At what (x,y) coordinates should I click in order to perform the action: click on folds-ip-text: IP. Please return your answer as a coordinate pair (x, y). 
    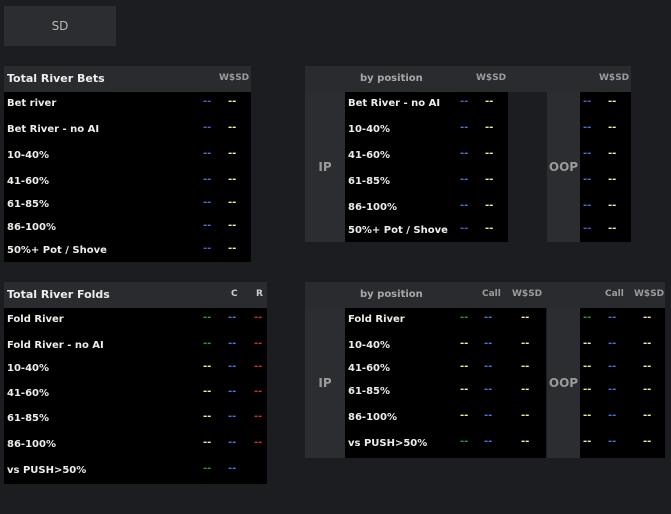
    Looking at the image, I should click on (325, 383).